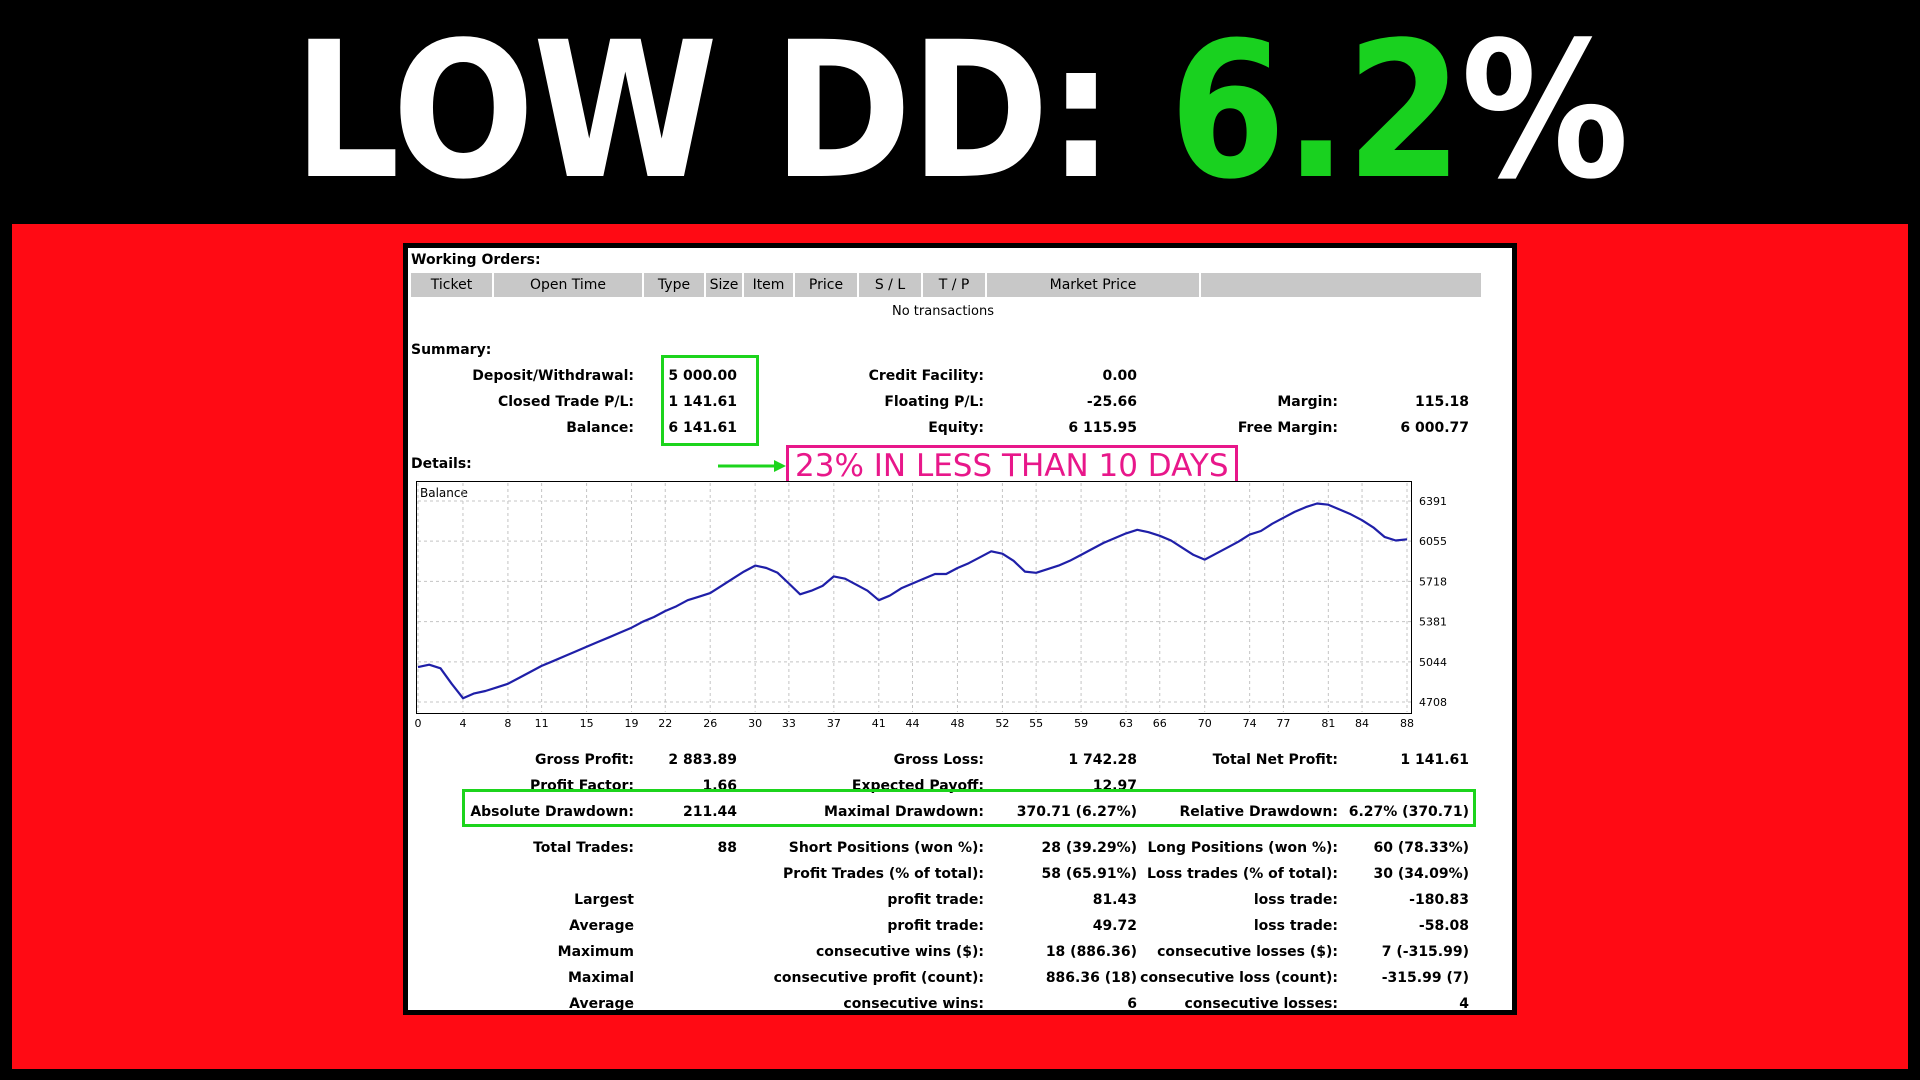 This screenshot has height=1080, width=1920. I want to click on x-tick-label: 77, so click(1283, 723).